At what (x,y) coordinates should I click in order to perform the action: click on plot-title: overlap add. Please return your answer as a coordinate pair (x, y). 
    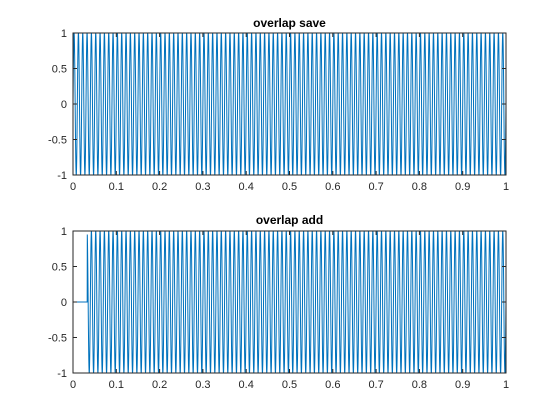
    Looking at the image, I should click on (289, 220).